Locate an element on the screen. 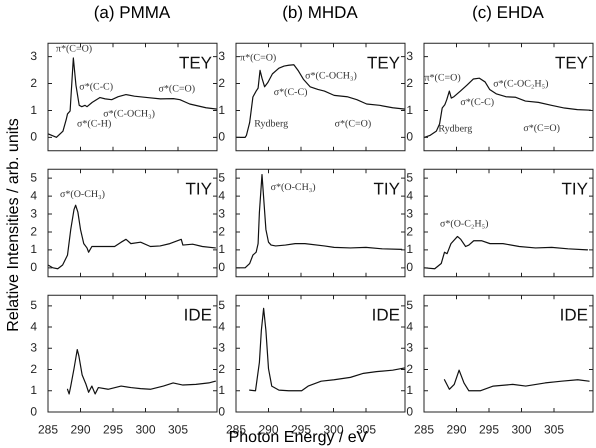  chart-title: (a) PMMA is located at coordinates (132, 13).